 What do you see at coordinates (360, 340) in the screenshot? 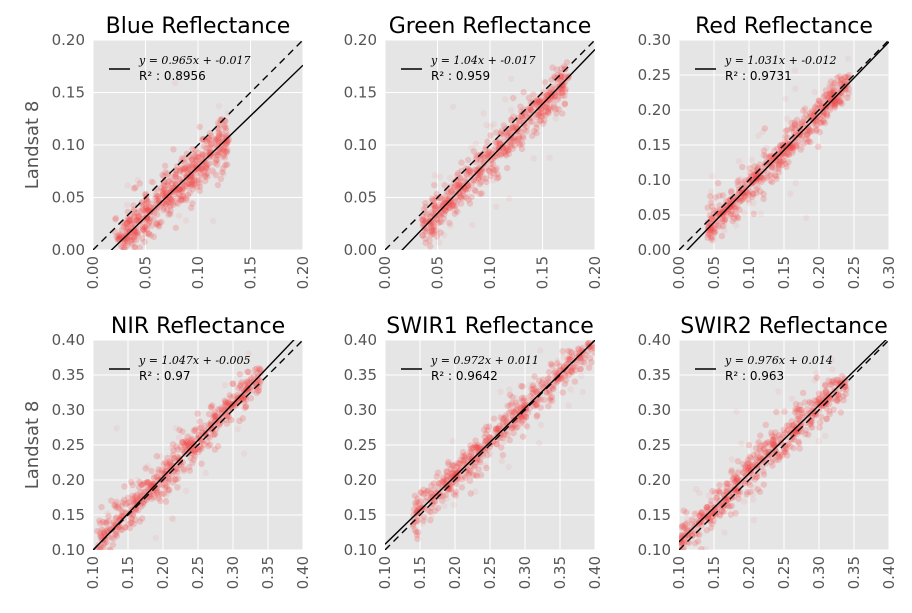
I see `y-tick-label: 0.40` at bounding box center [360, 340].